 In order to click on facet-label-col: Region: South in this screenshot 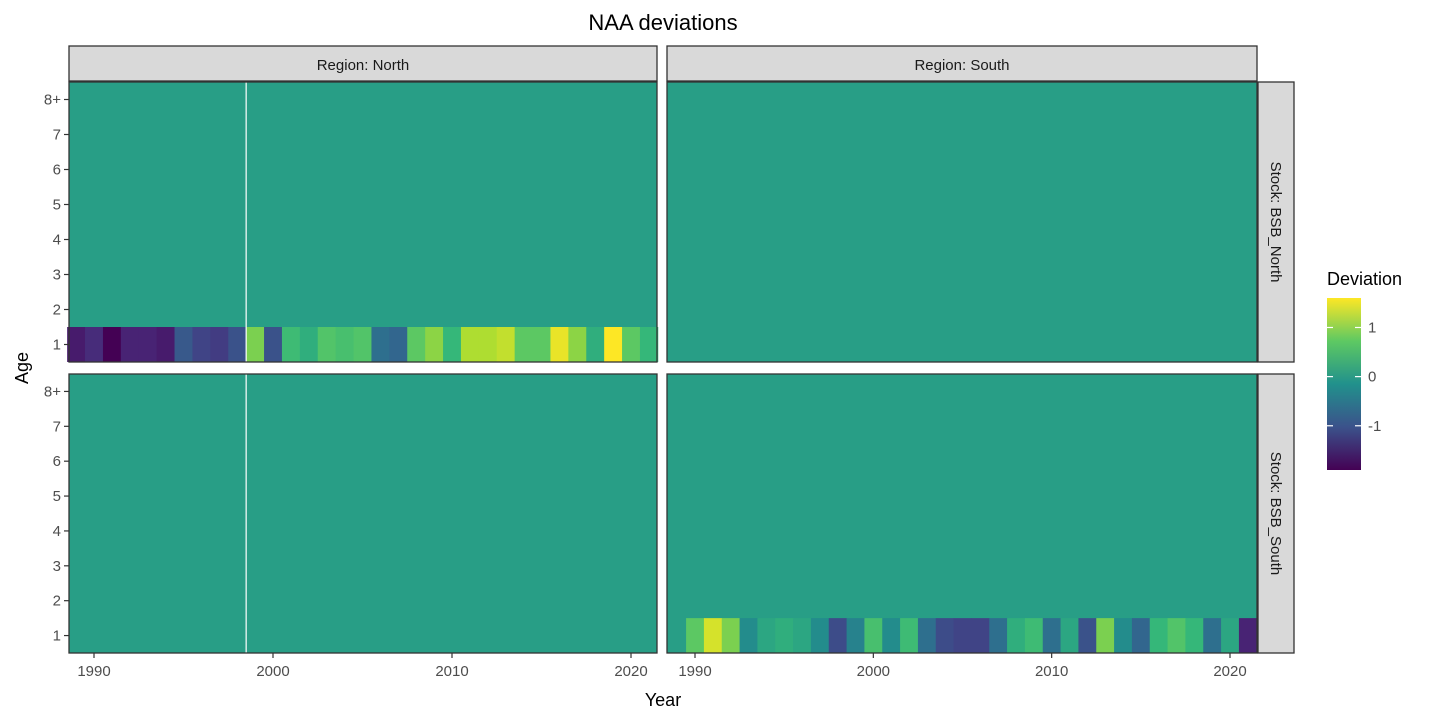, I will do `click(961, 65)`.